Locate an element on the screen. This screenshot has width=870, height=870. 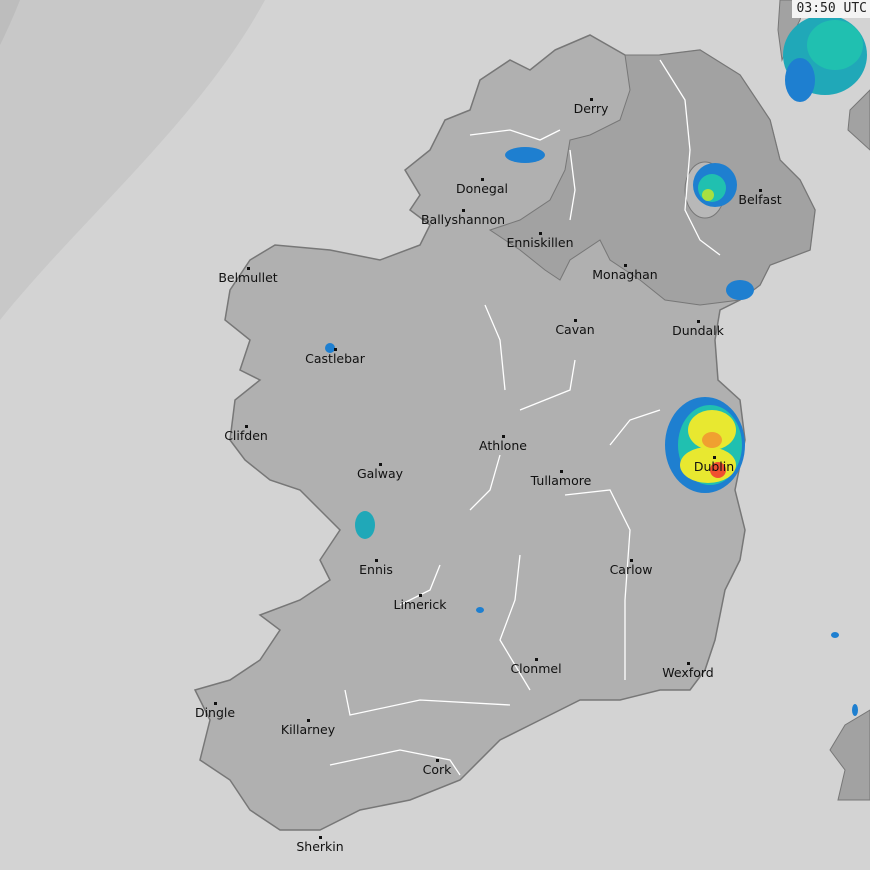
wales-land is located at coordinates (849, 755).